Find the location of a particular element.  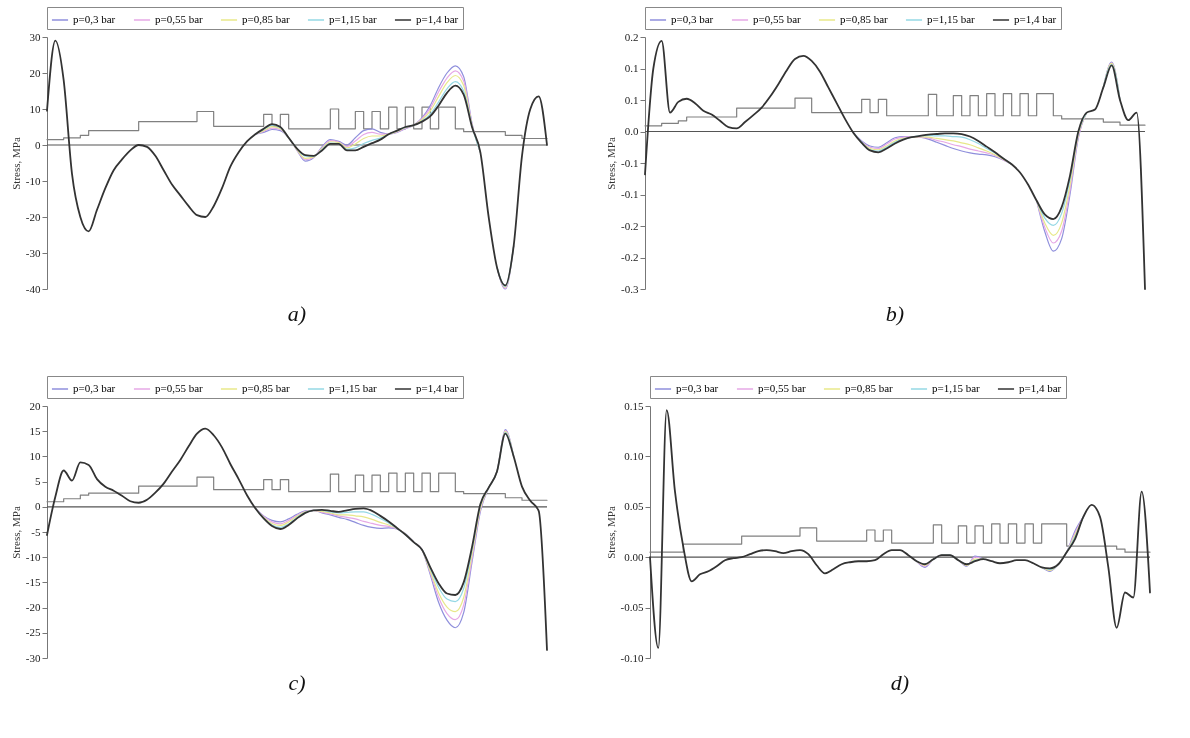

y-tick-label: 0.0 is located at coordinates (631, 131).